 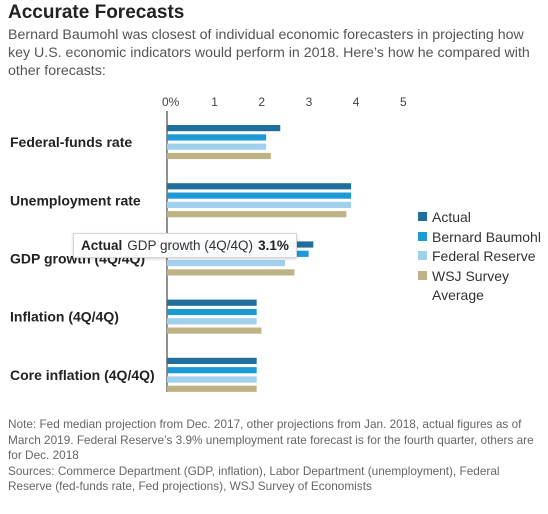 What do you see at coordinates (273, 245) in the screenshot?
I see `tooltip-value: 3.1%` at bounding box center [273, 245].